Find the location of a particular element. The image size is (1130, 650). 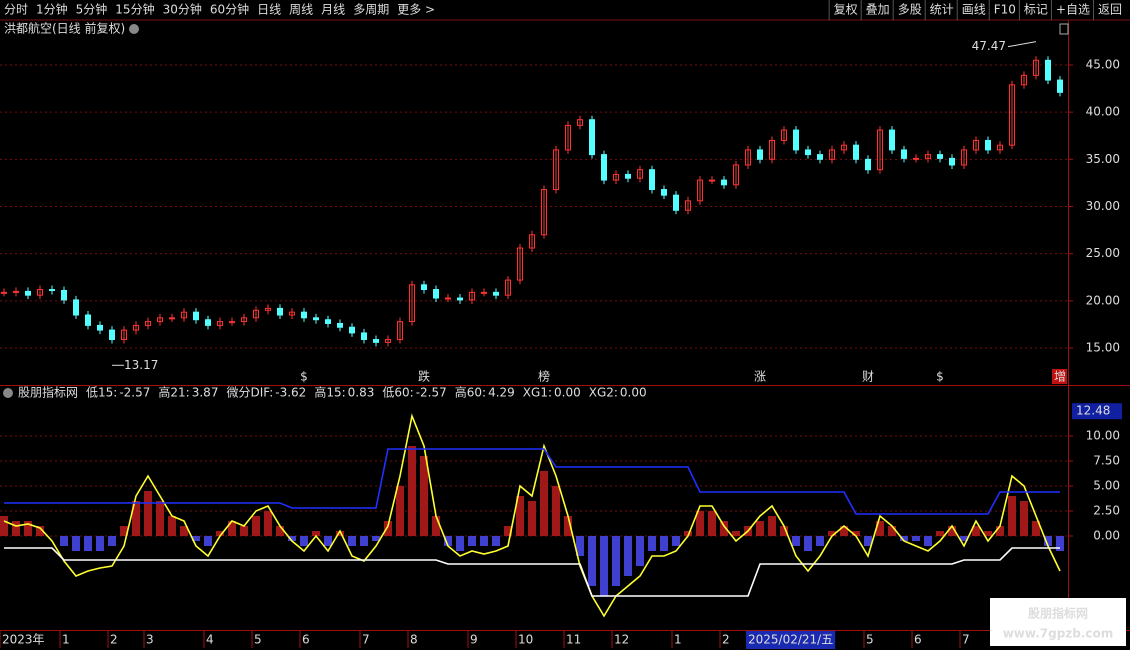

period-tab: 30分钟 is located at coordinates (182, 9).